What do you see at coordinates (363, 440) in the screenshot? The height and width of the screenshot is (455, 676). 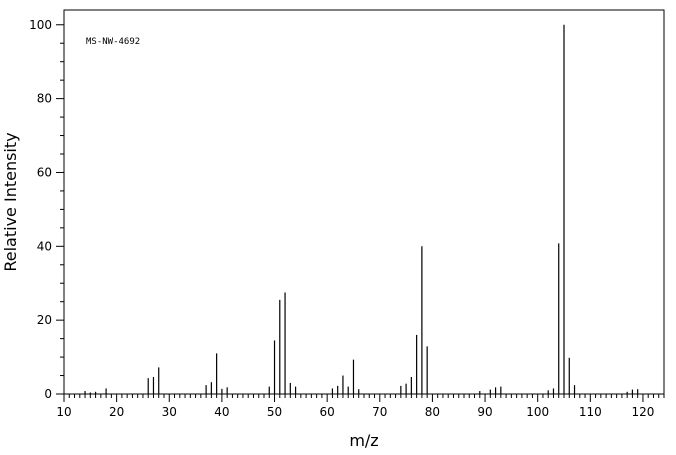 I see `x-axis-title: m/z` at bounding box center [363, 440].